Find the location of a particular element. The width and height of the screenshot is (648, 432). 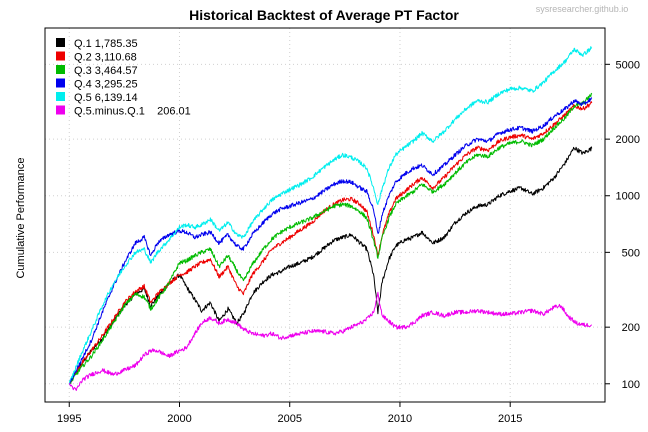

y-tick-label: 5000 is located at coordinates (628, 65).